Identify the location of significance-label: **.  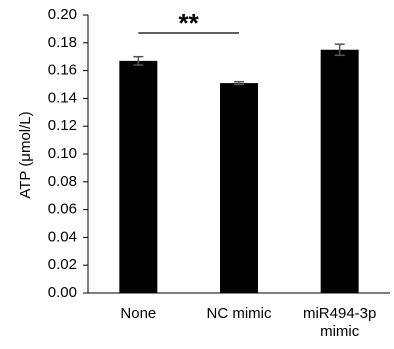
(189, 23).